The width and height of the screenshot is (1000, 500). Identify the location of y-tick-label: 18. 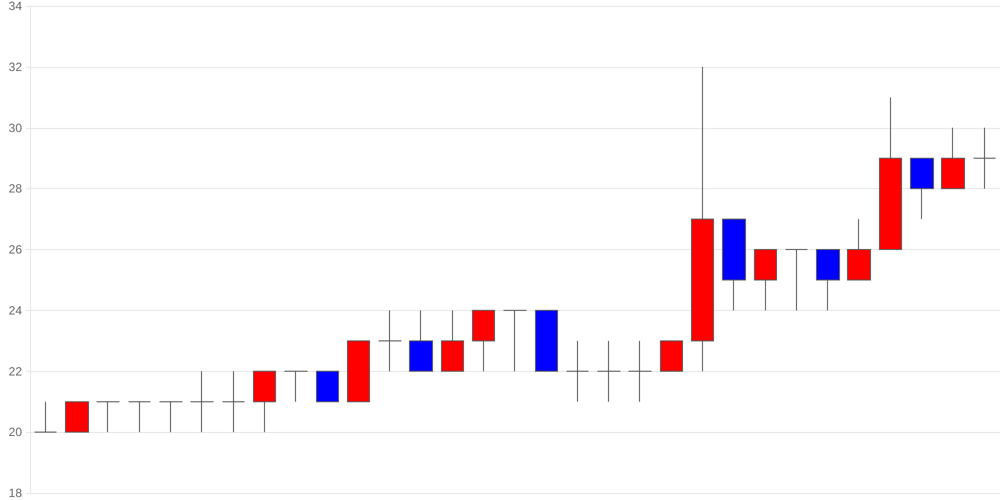
(15, 493).